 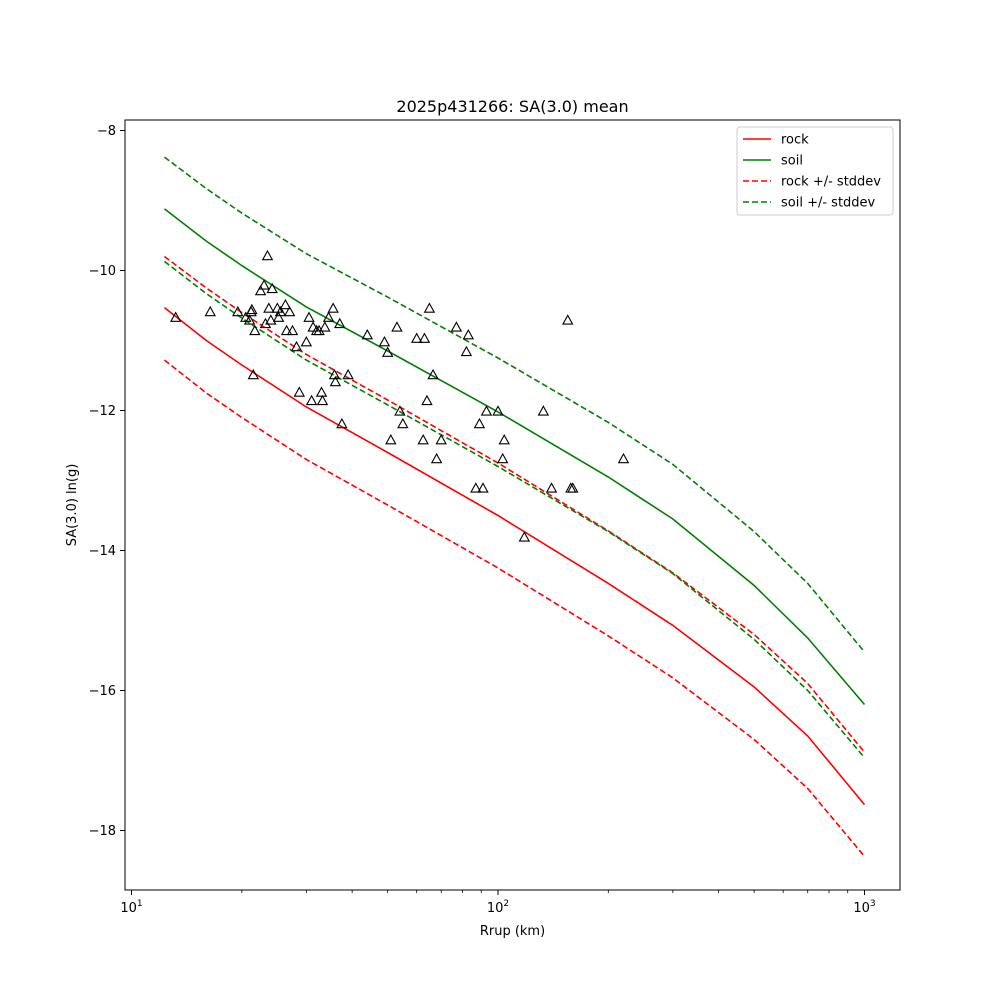 What do you see at coordinates (131, 907) in the screenshot?
I see `x-tick-label: 10¹` at bounding box center [131, 907].